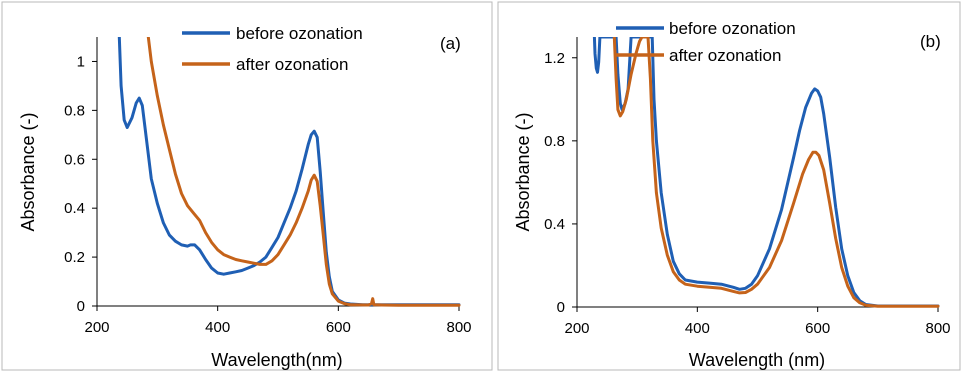 This screenshot has height=374, width=963. I want to click on panel-b-y-axis: 0 0.4 0.8 1.2, so click(561, 176).